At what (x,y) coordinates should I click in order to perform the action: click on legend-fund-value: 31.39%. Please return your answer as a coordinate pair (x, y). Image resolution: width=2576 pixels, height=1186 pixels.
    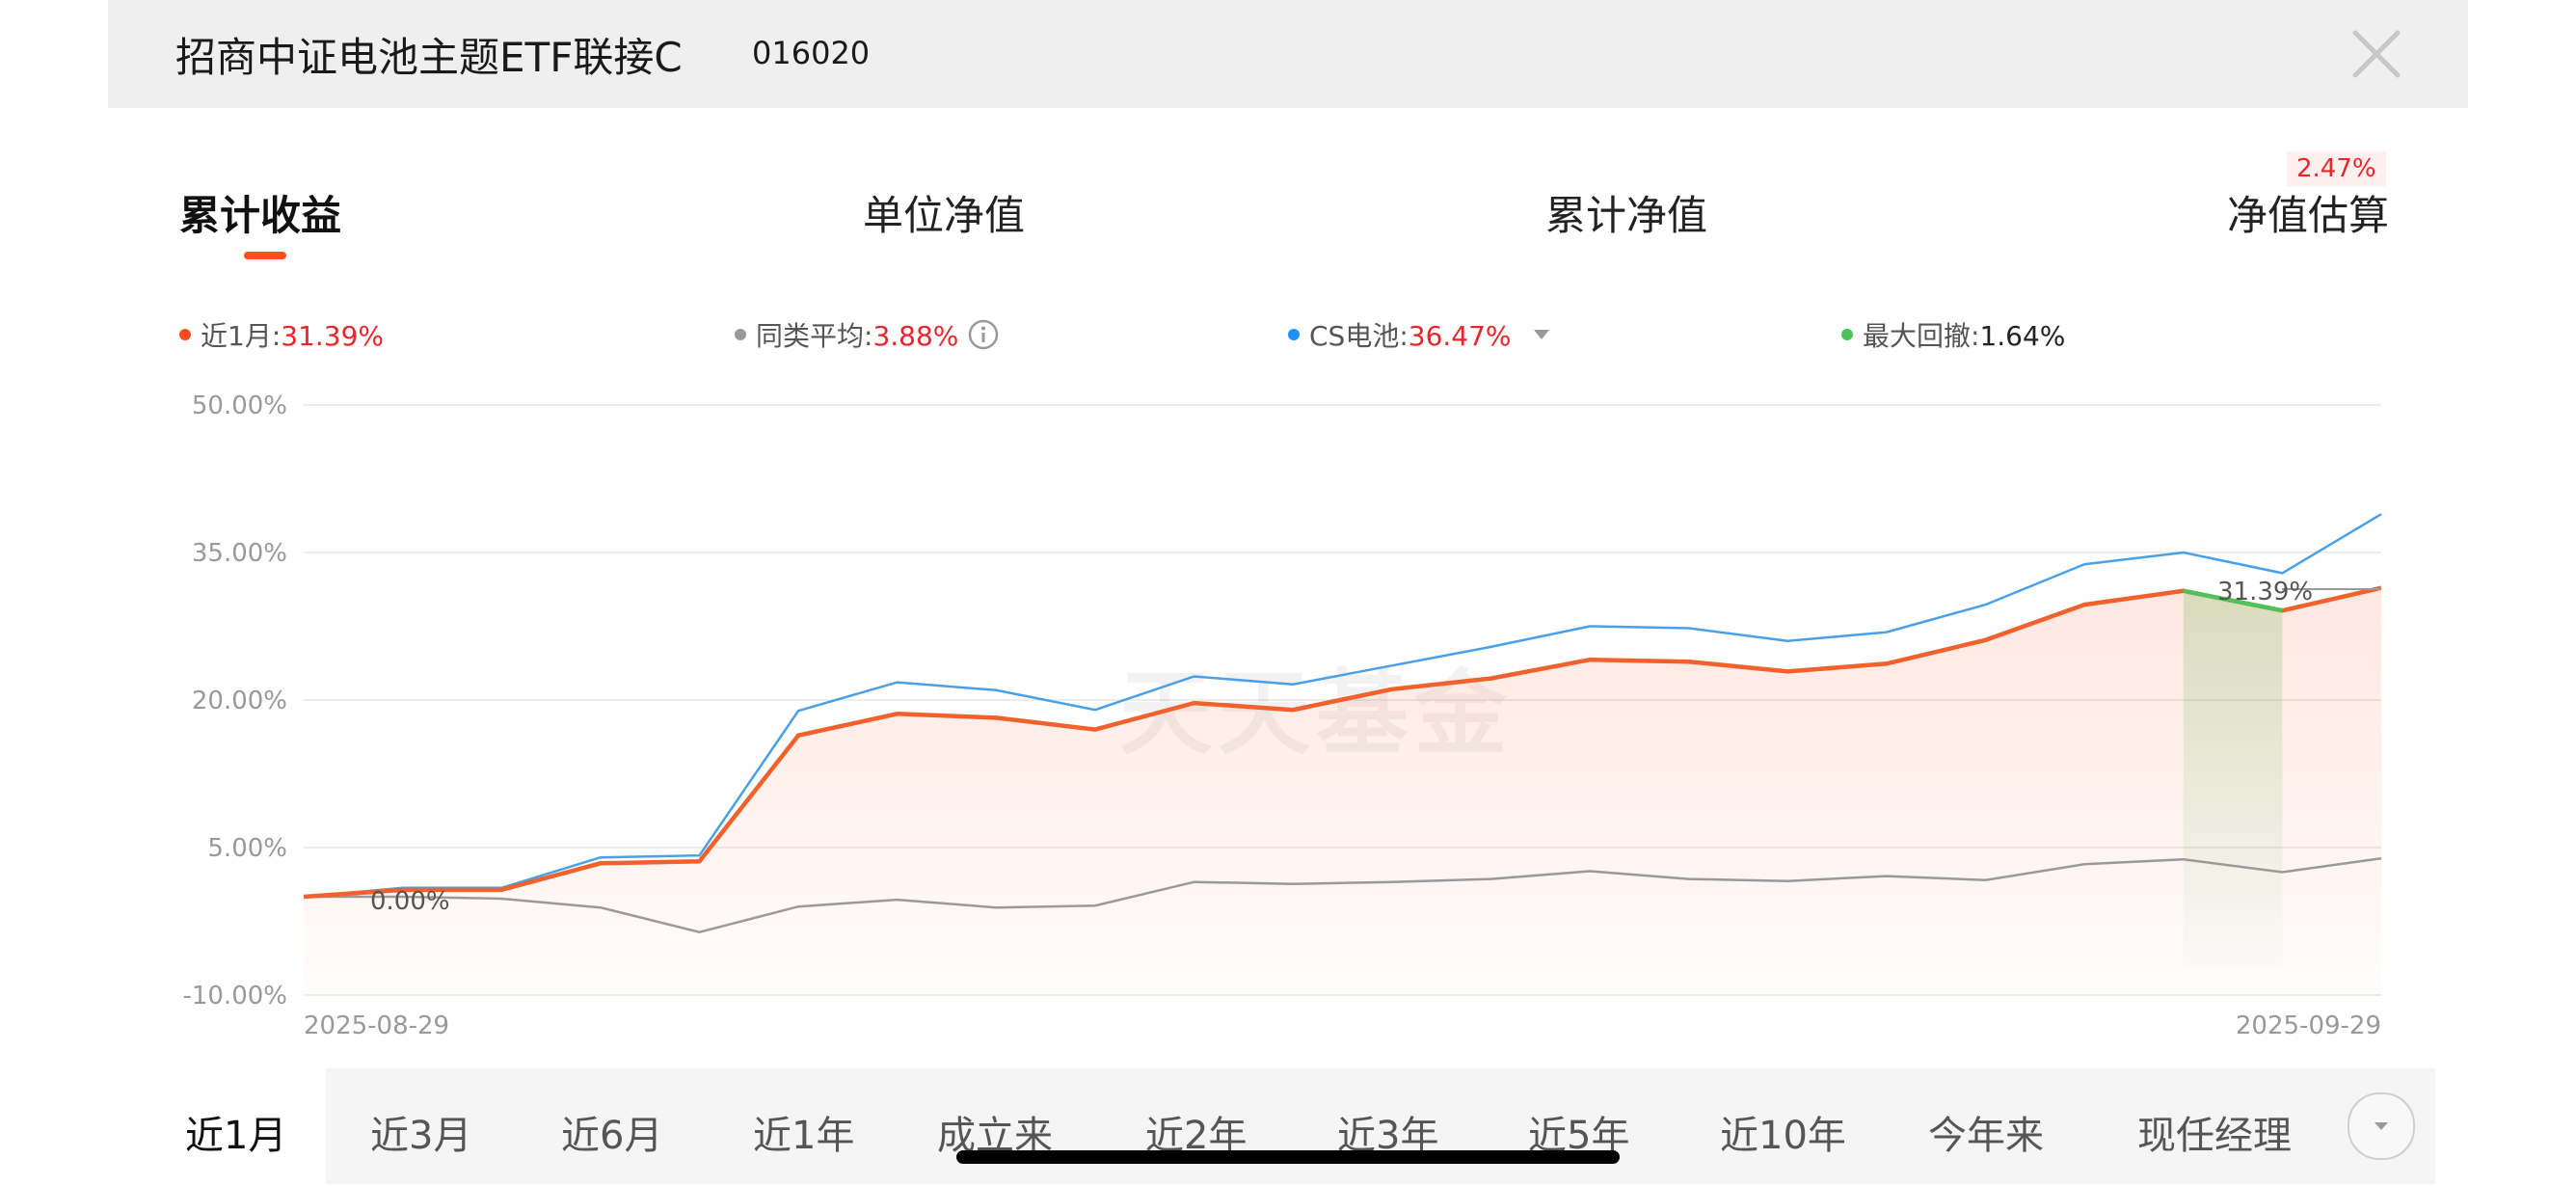
    Looking at the image, I should click on (333, 336).